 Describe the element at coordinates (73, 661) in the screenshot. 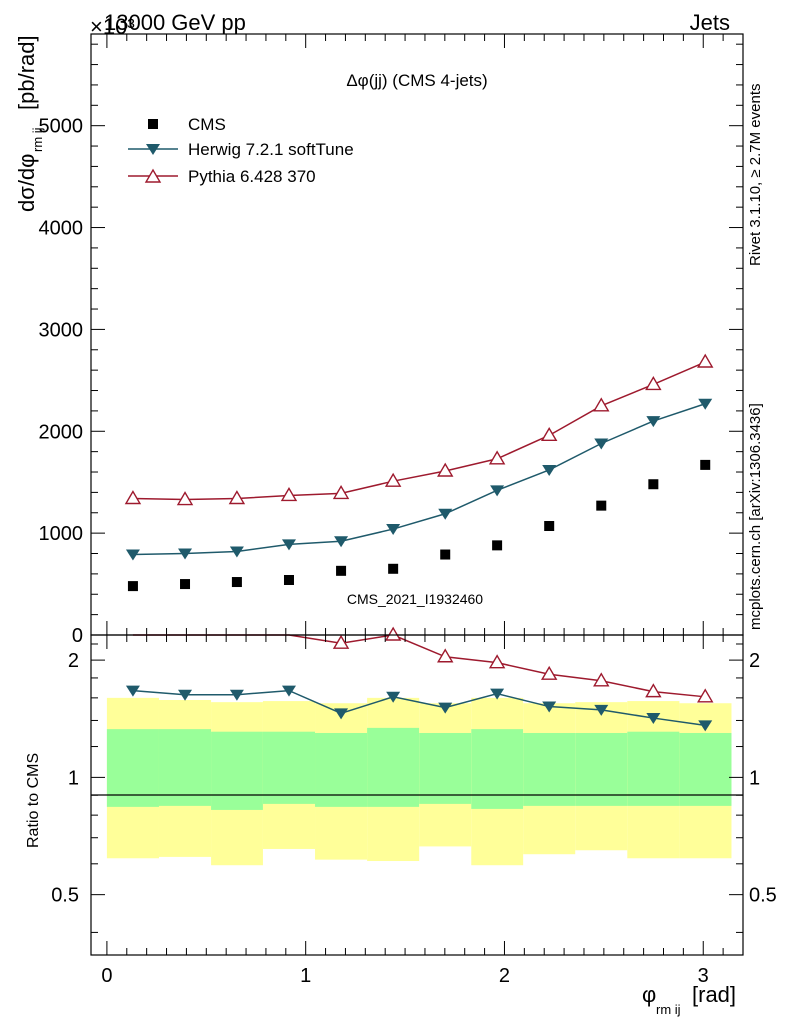

I see `ratio-y-tick-label: 2` at that location.